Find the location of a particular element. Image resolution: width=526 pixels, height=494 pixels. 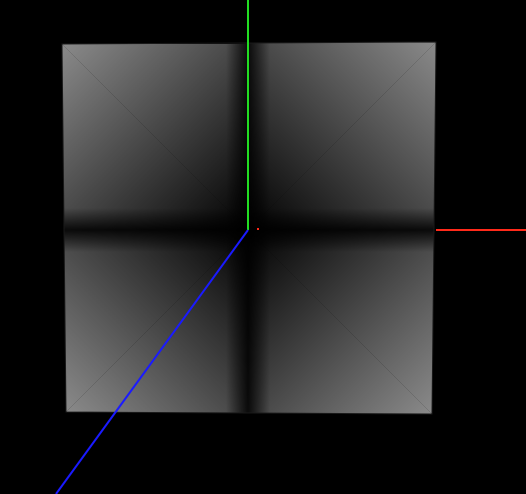

cube-shadow-horizontal is located at coordinates (249, 230).